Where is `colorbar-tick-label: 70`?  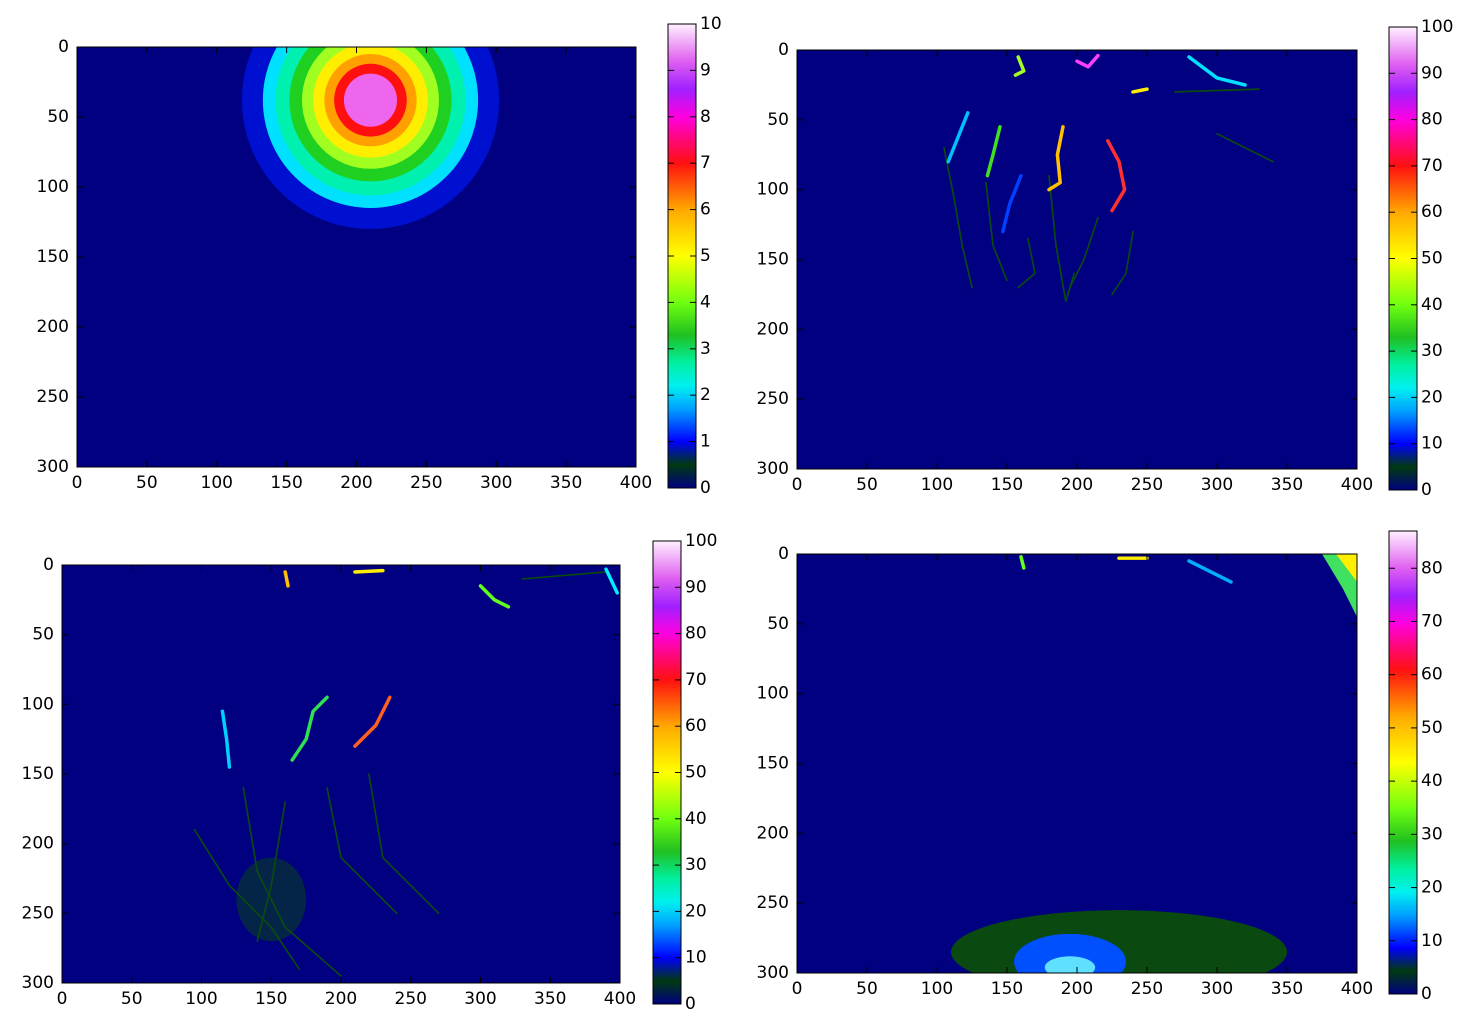
colorbar-tick-label: 70 is located at coordinates (1432, 621).